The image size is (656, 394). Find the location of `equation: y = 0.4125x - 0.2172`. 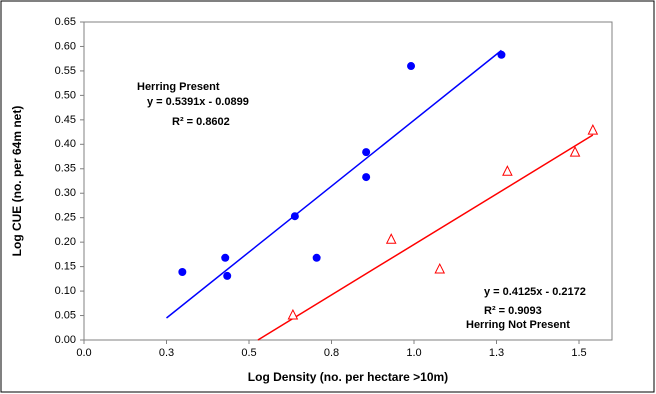

equation: y = 0.4125x - 0.2172 is located at coordinates (535, 292).